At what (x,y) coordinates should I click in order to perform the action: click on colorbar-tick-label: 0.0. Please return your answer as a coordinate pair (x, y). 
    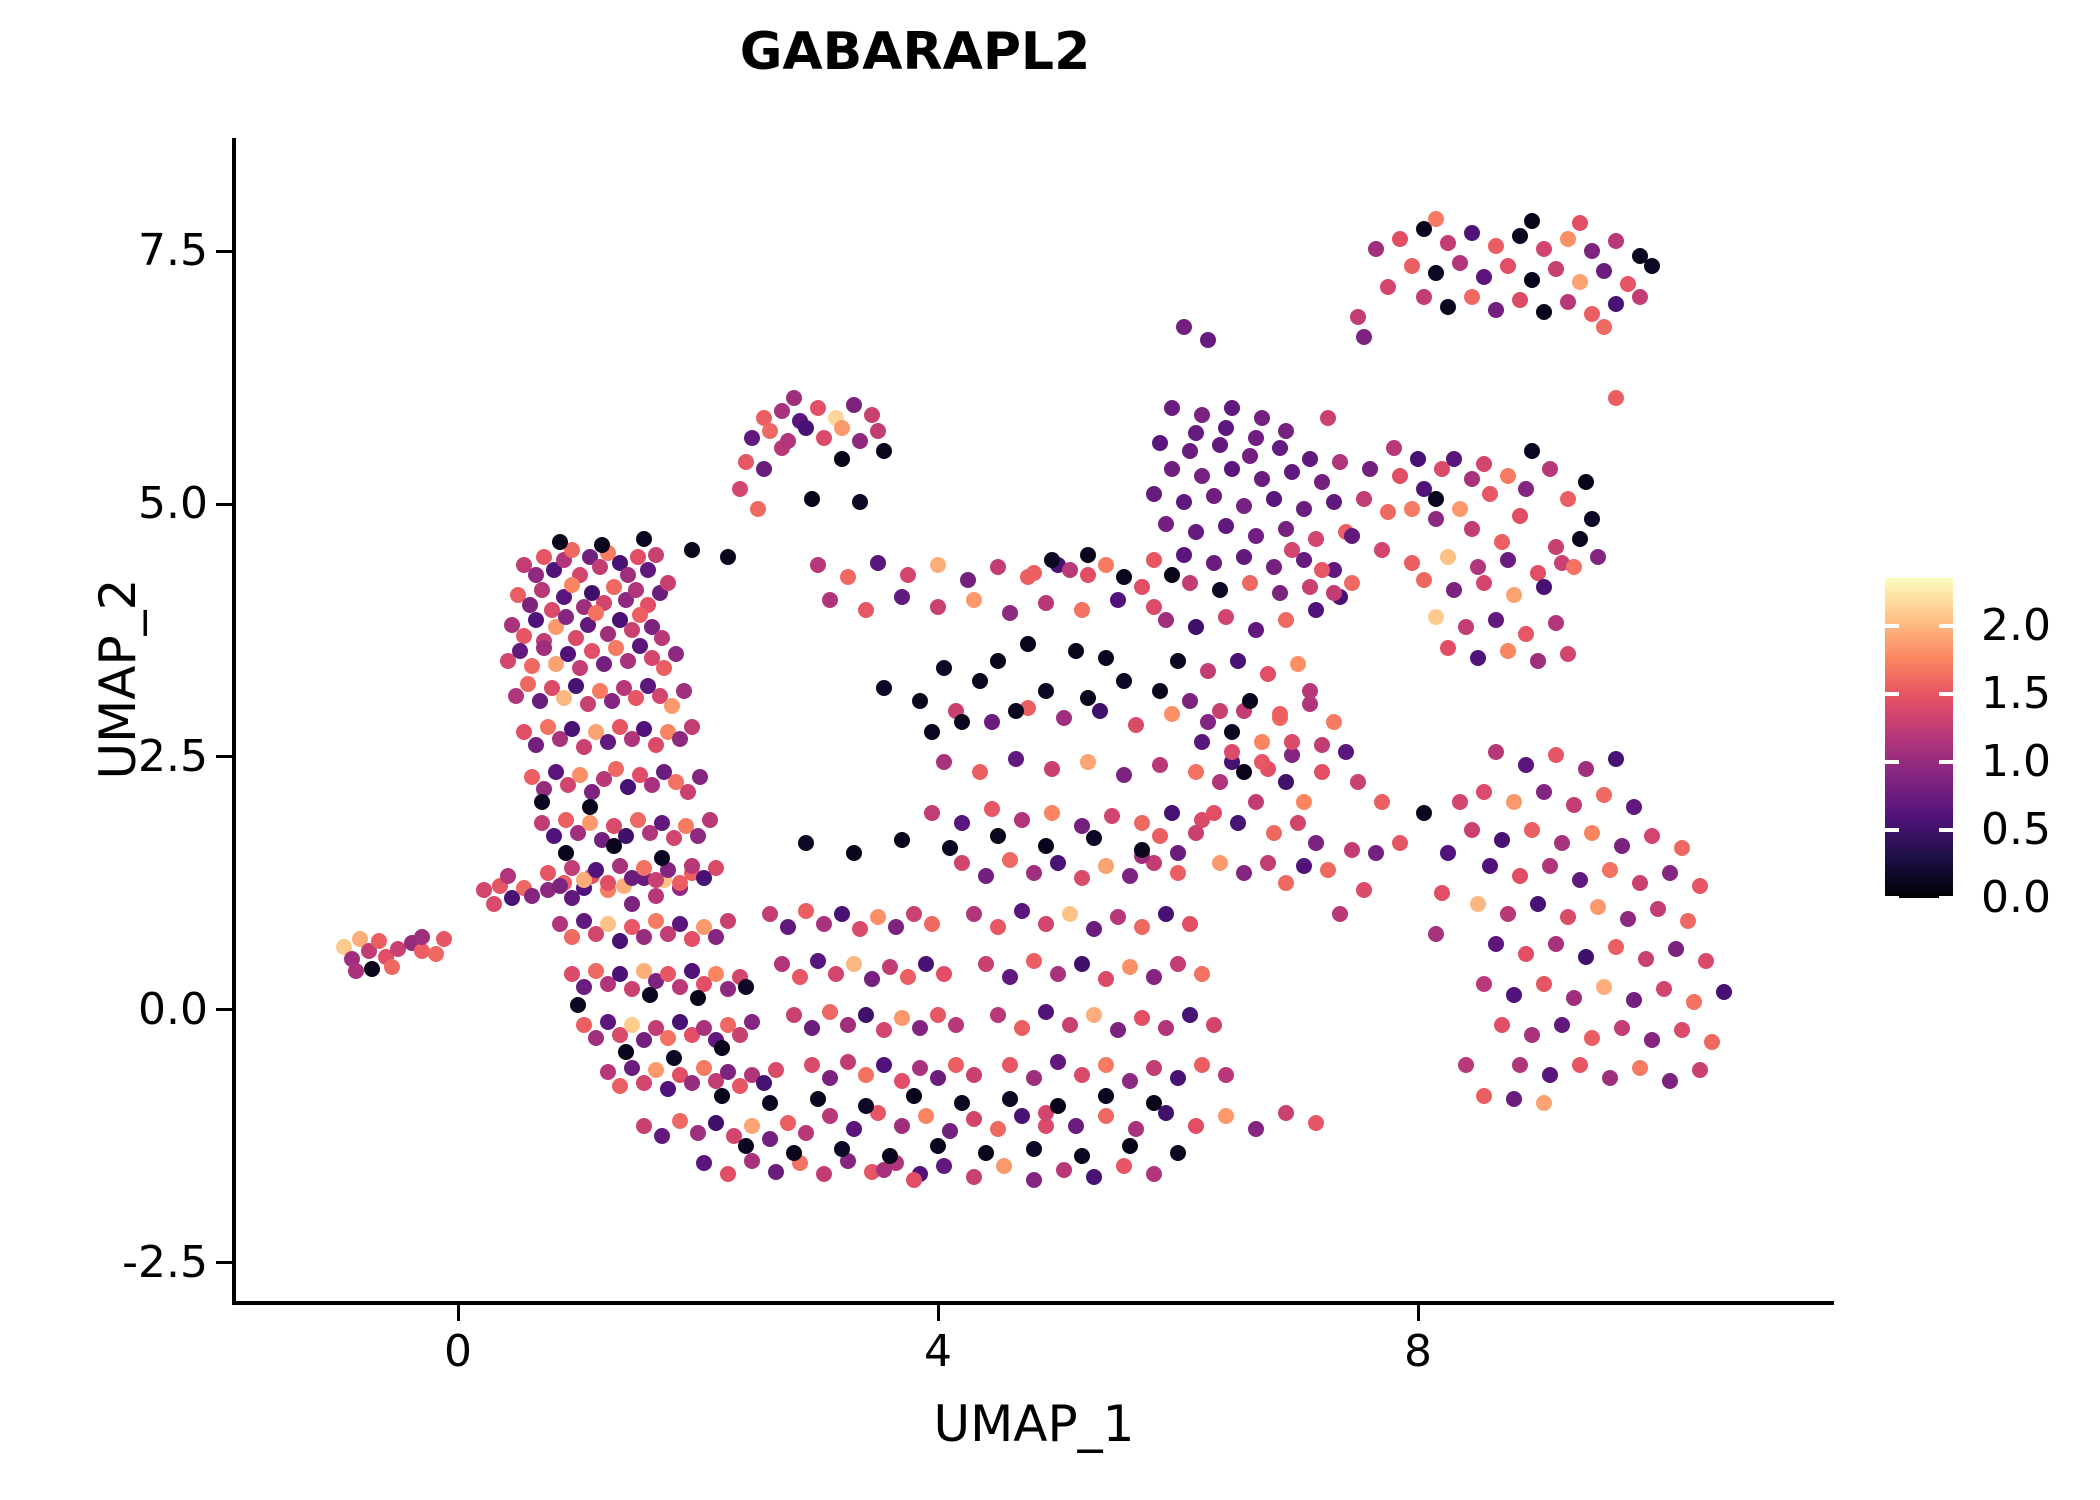
    Looking at the image, I should click on (2016, 897).